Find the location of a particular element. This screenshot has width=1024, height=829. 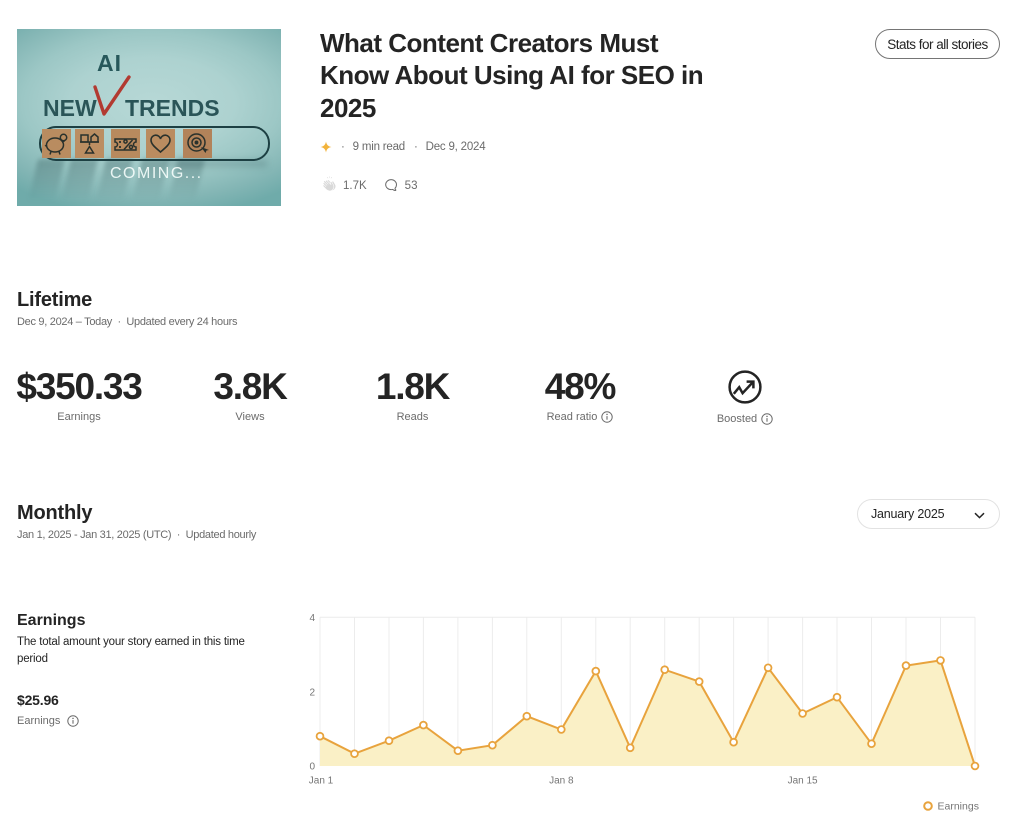

svg-text: Jan 1 is located at coordinates (321, 781).